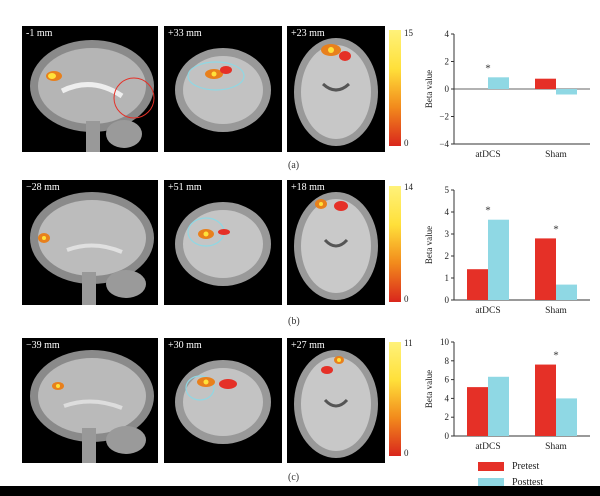 Image resolution: width=600 pixels, height=496 pixels. I want to click on y-tick-label: 5, so click(447, 190).